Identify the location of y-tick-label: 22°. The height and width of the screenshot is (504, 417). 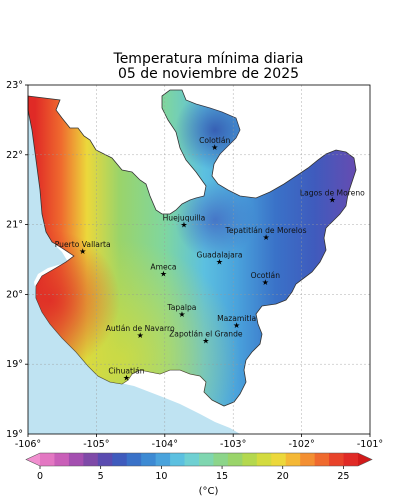
(14, 155).